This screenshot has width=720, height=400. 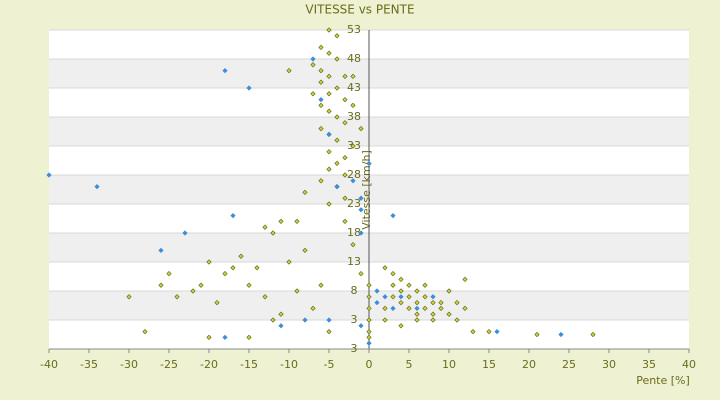 I want to click on y-tick-label: 13, so click(x=354, y=261).